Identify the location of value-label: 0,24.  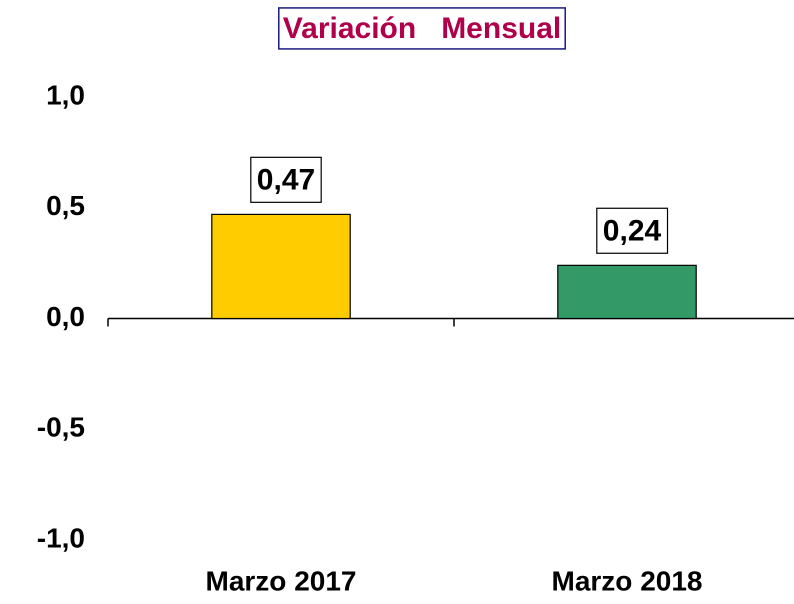
(632, 230).